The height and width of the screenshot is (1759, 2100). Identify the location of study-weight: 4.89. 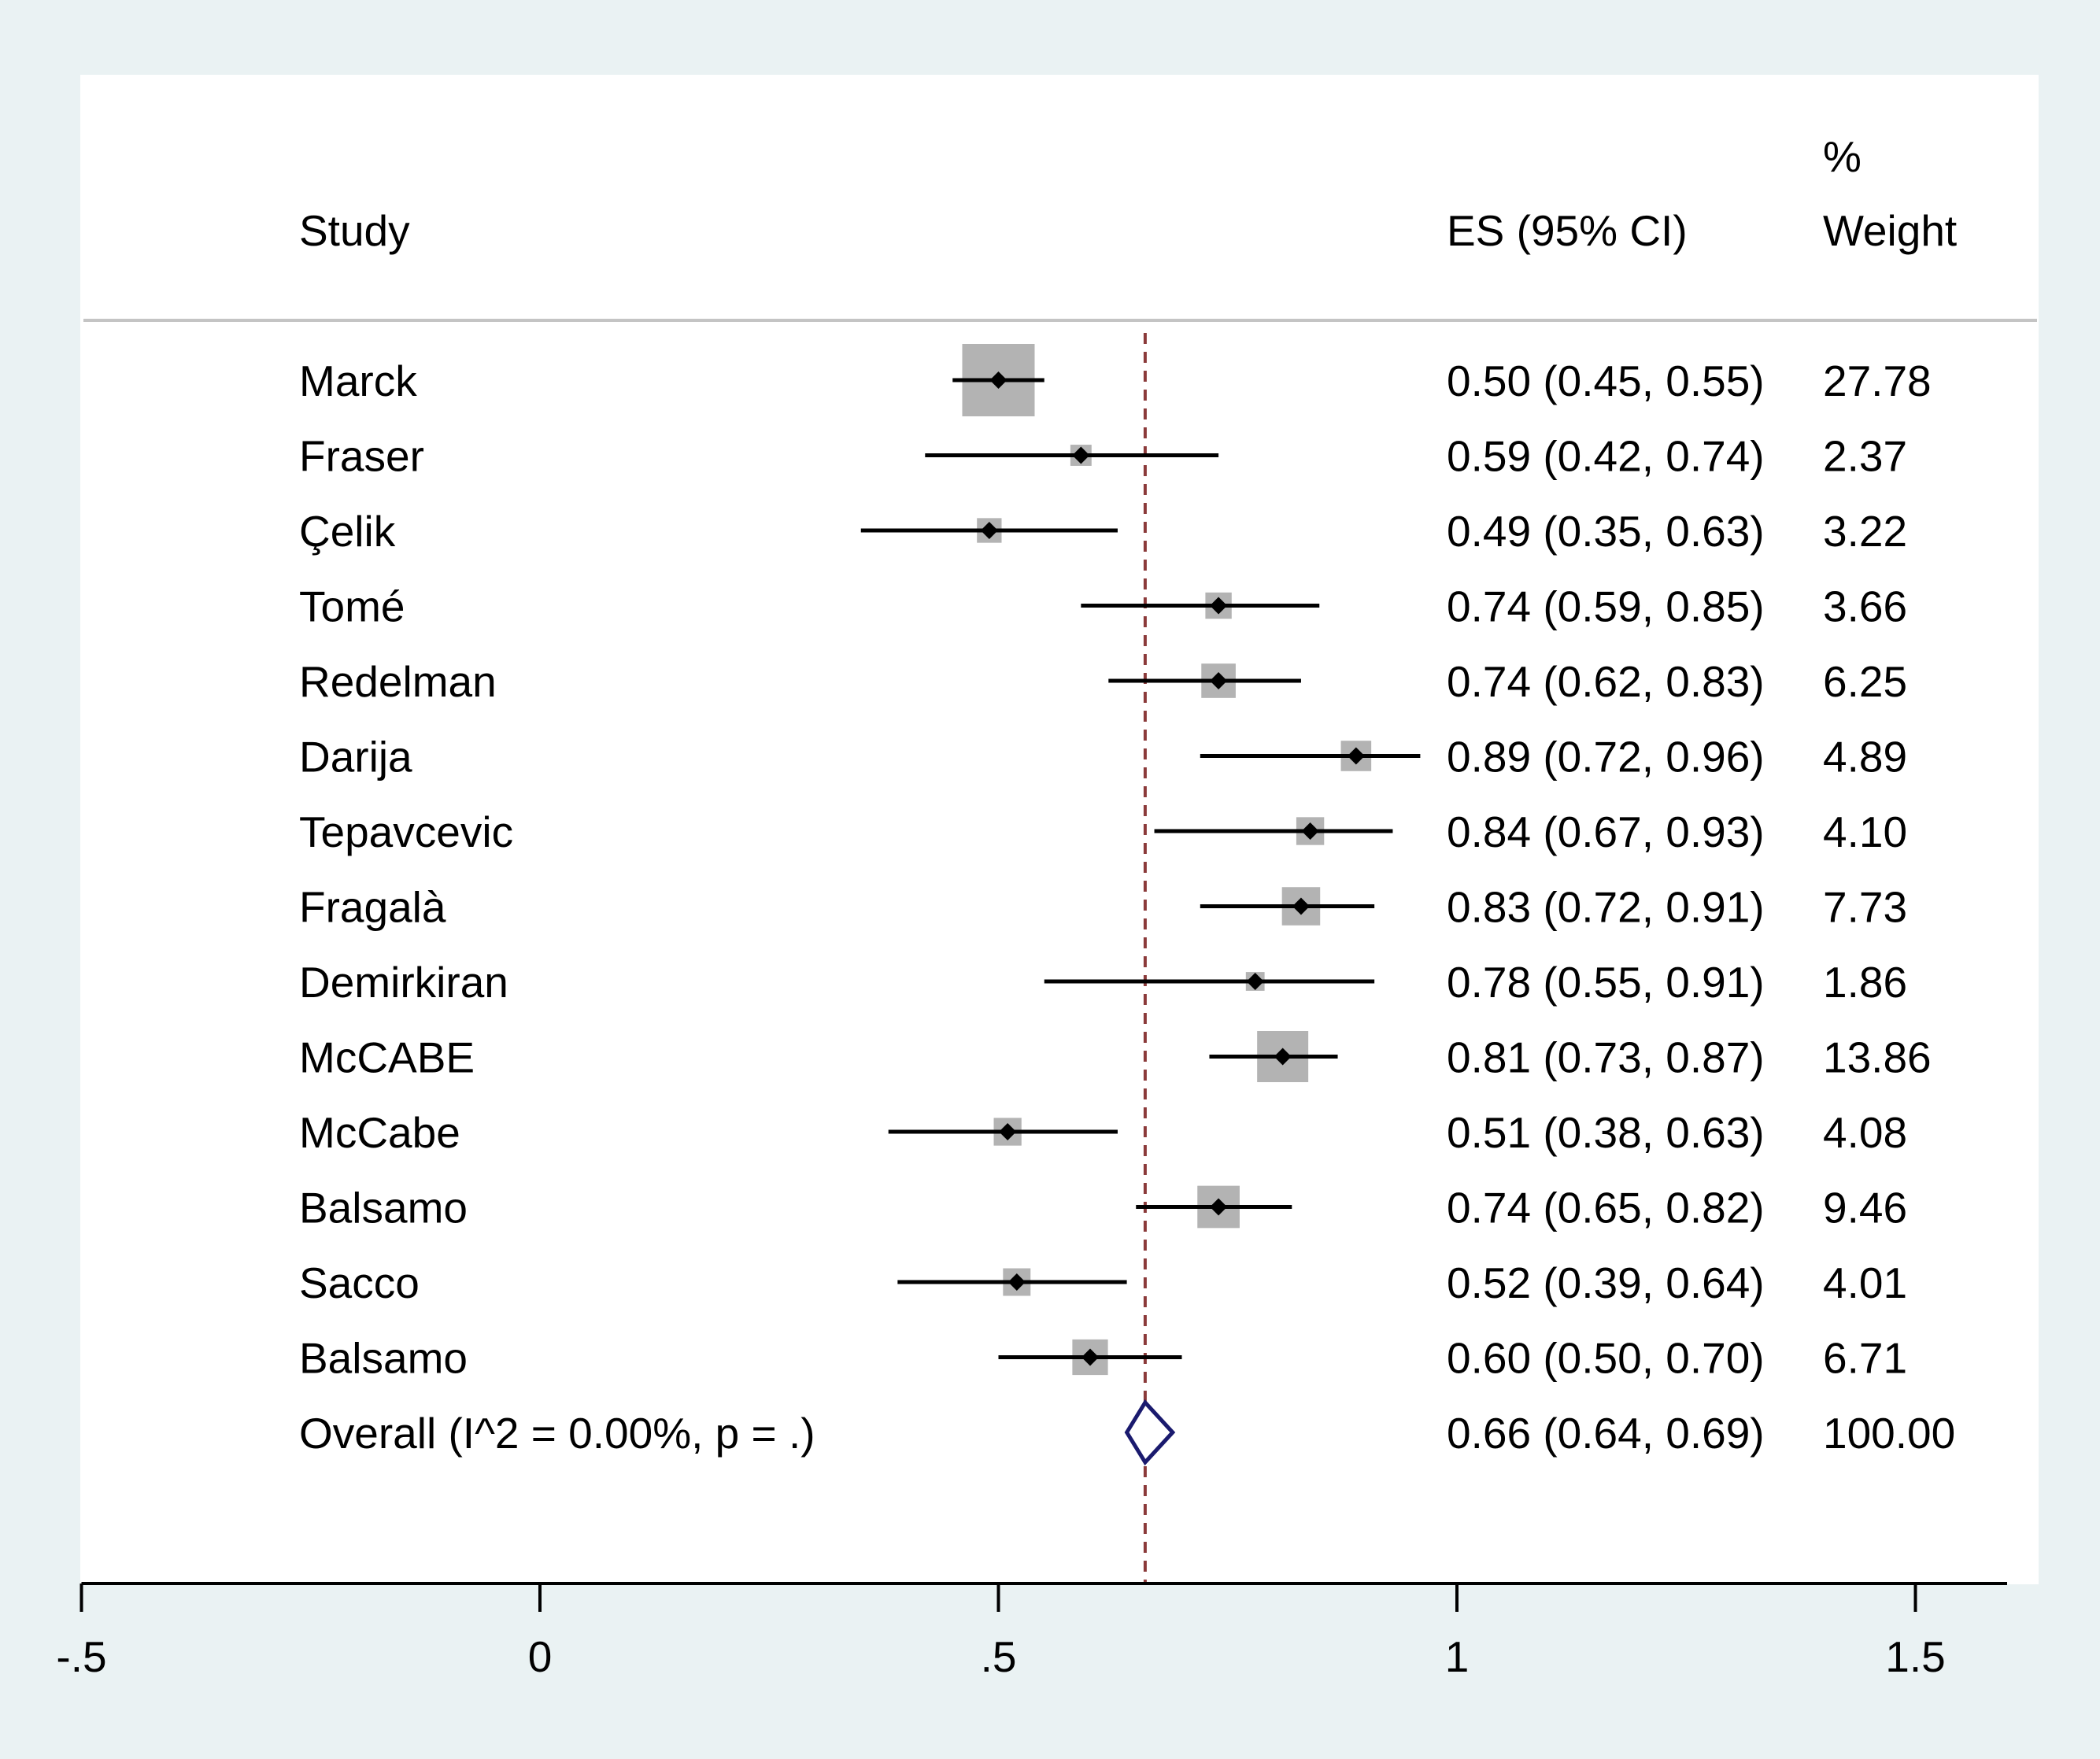
(1865, 757).